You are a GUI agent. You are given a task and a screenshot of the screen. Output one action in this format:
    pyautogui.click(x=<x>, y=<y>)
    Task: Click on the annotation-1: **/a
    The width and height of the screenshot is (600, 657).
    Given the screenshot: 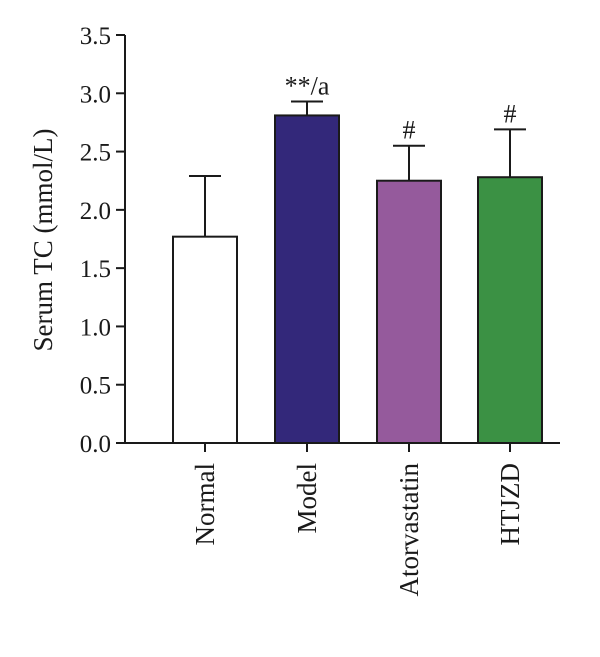 What is the action you would take?
    pyautogui.click(x=307, y=85)
    